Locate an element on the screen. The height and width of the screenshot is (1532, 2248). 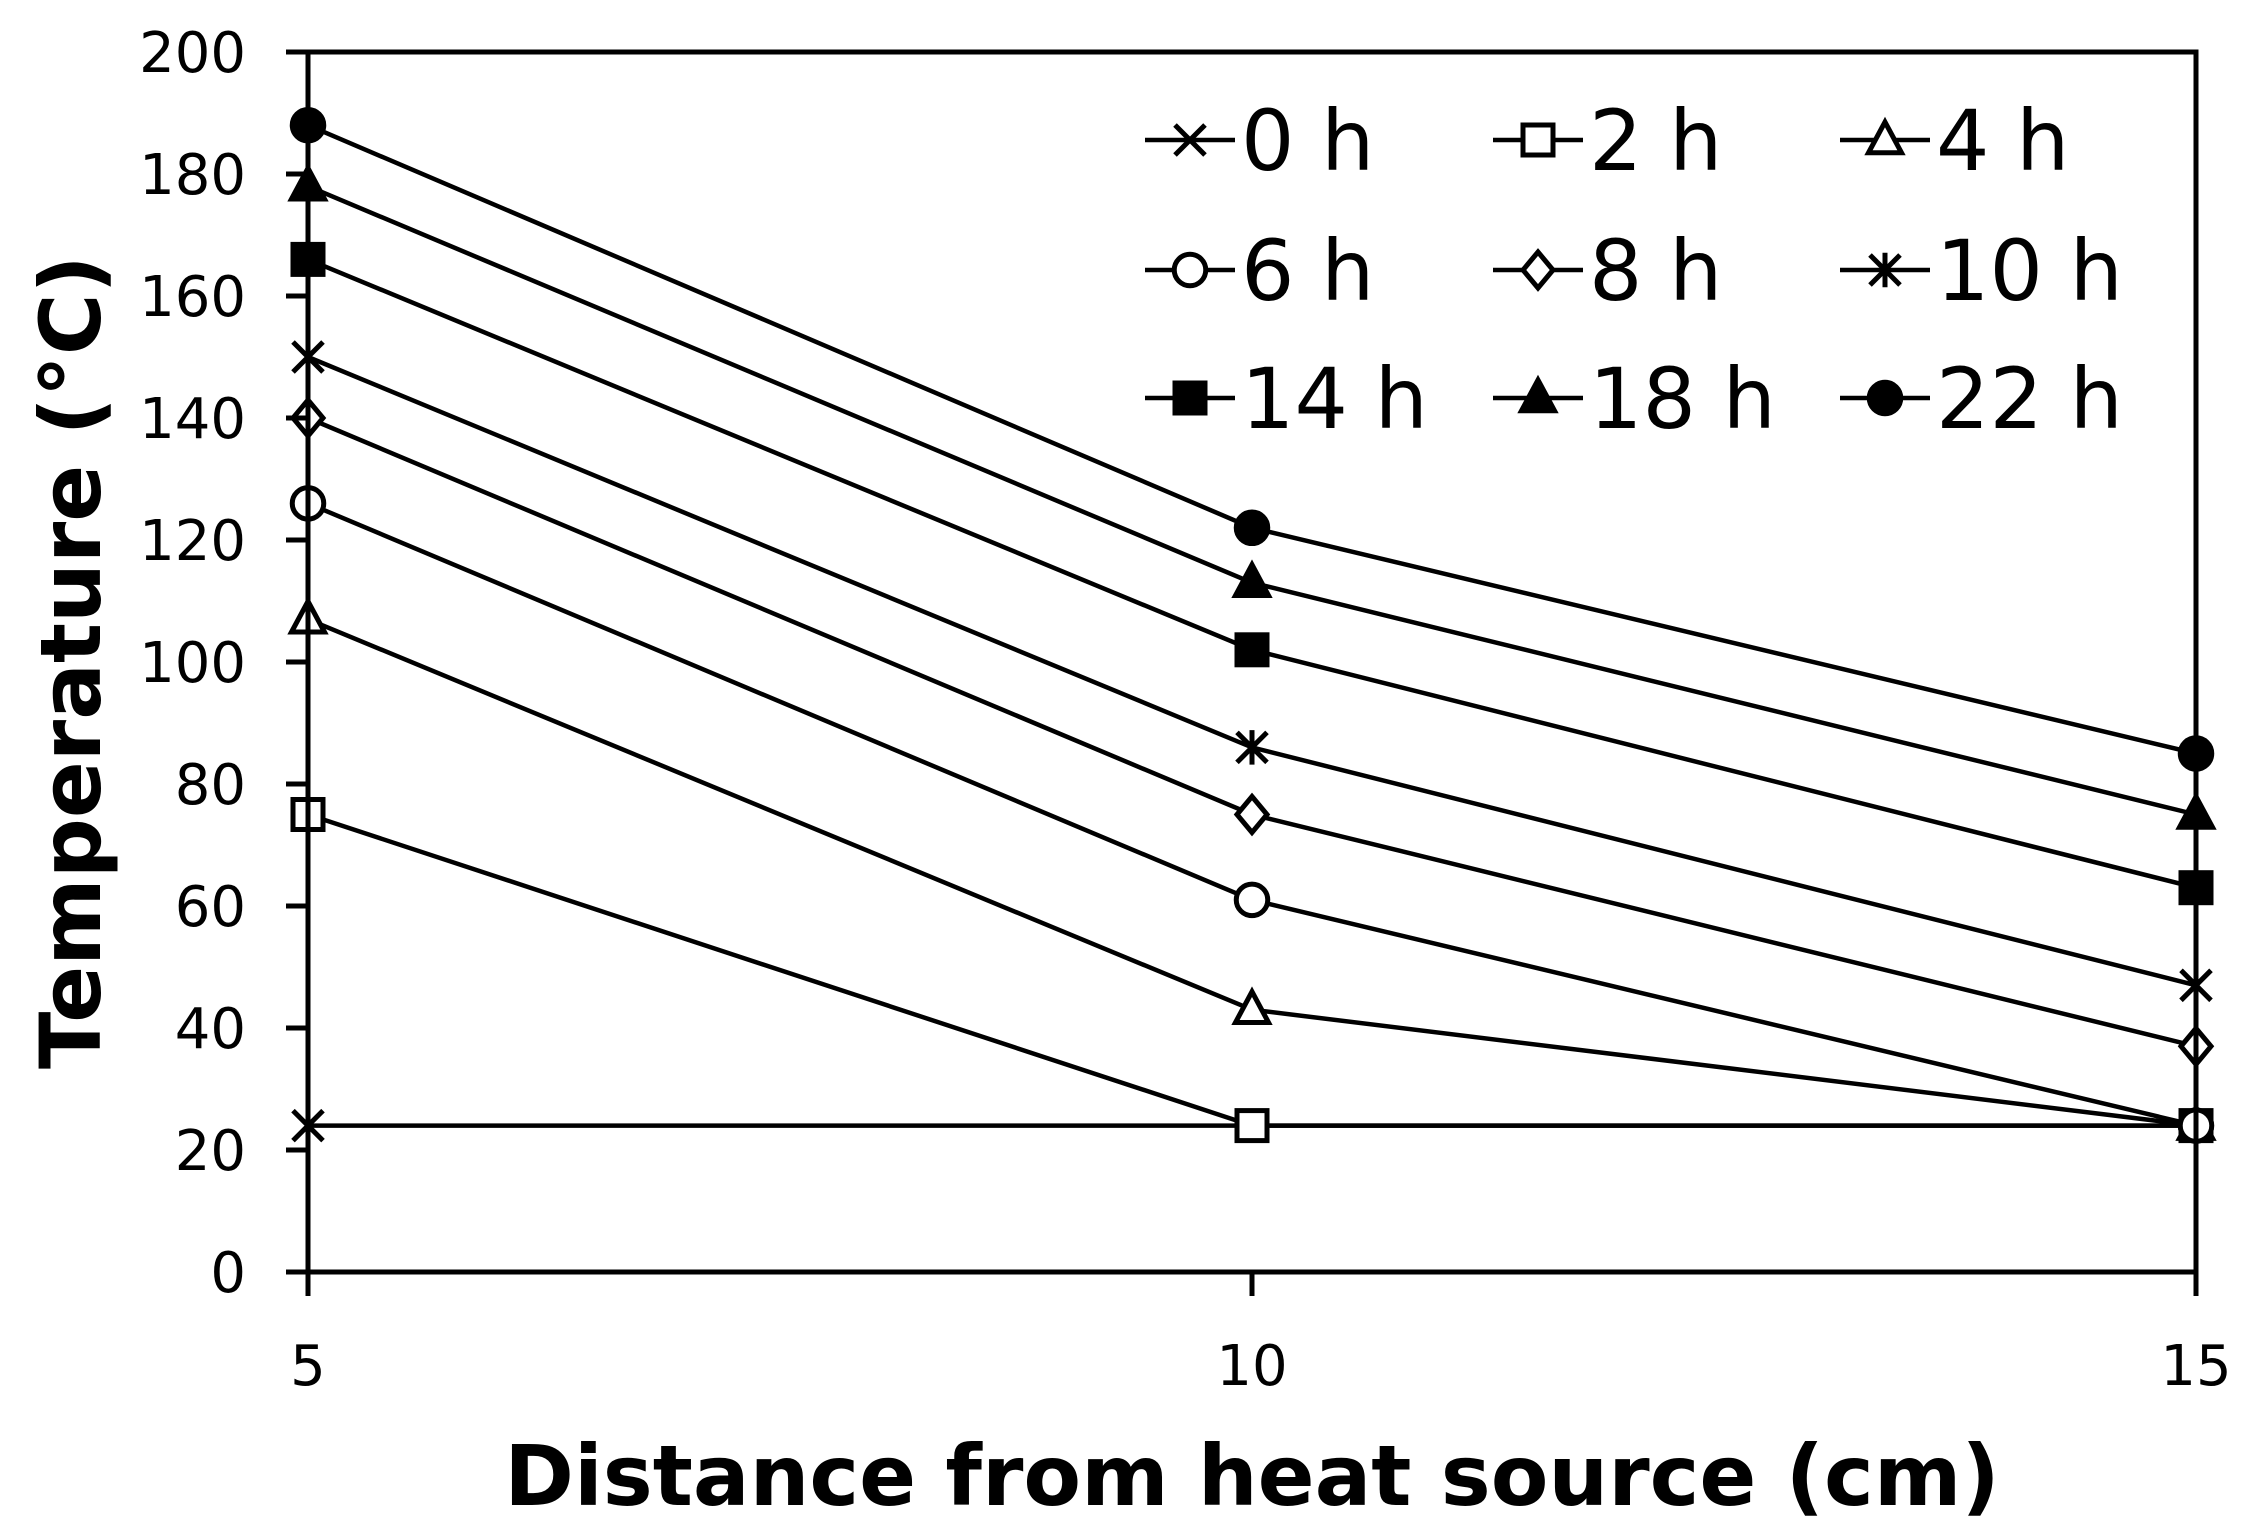
legend-item-0h: 0 h is located at coordinates (1259, 141).